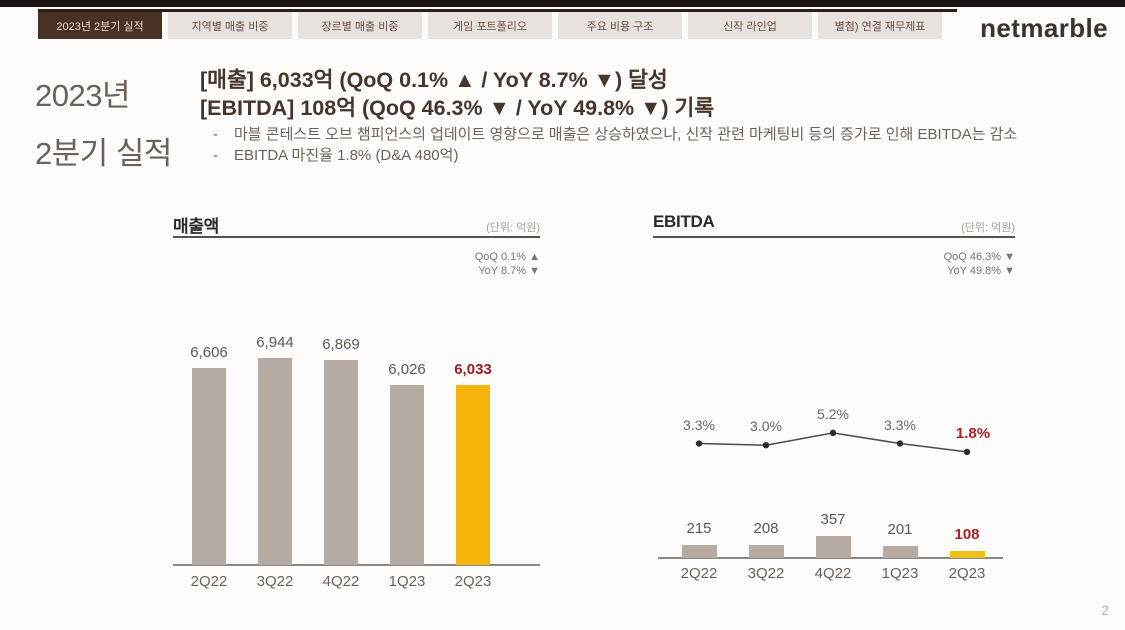 The height and width of the screenshot is (630, 1125). Describe the element at coordinates (341, 344) in the screenshot. I see `bar-value-label: 6,869` at that location.